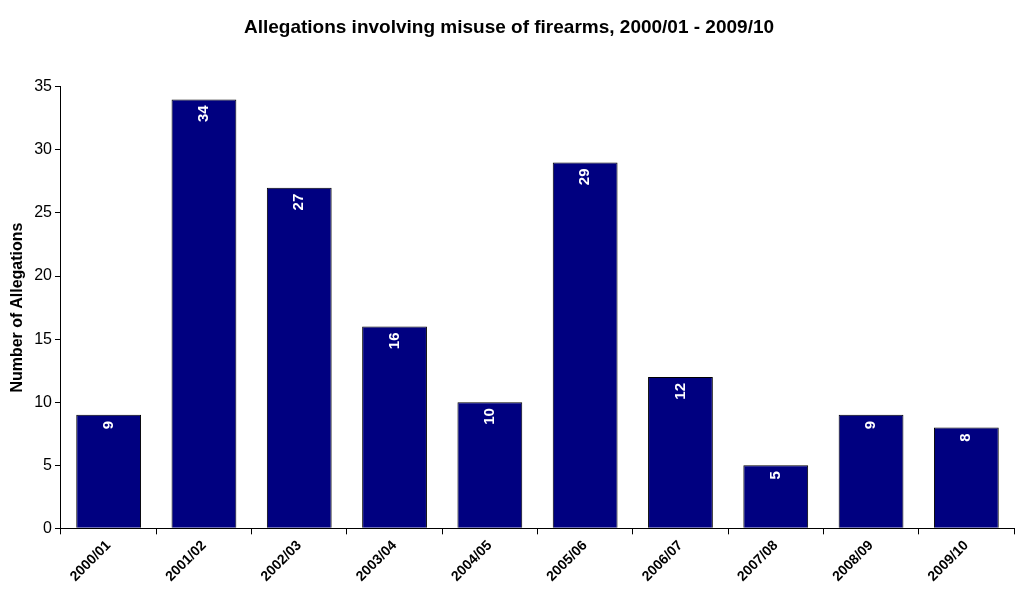  What do you see at coordinates (679, 391) in the screenshot?
I see `data-label: 12` at bounding box center [679, 391].